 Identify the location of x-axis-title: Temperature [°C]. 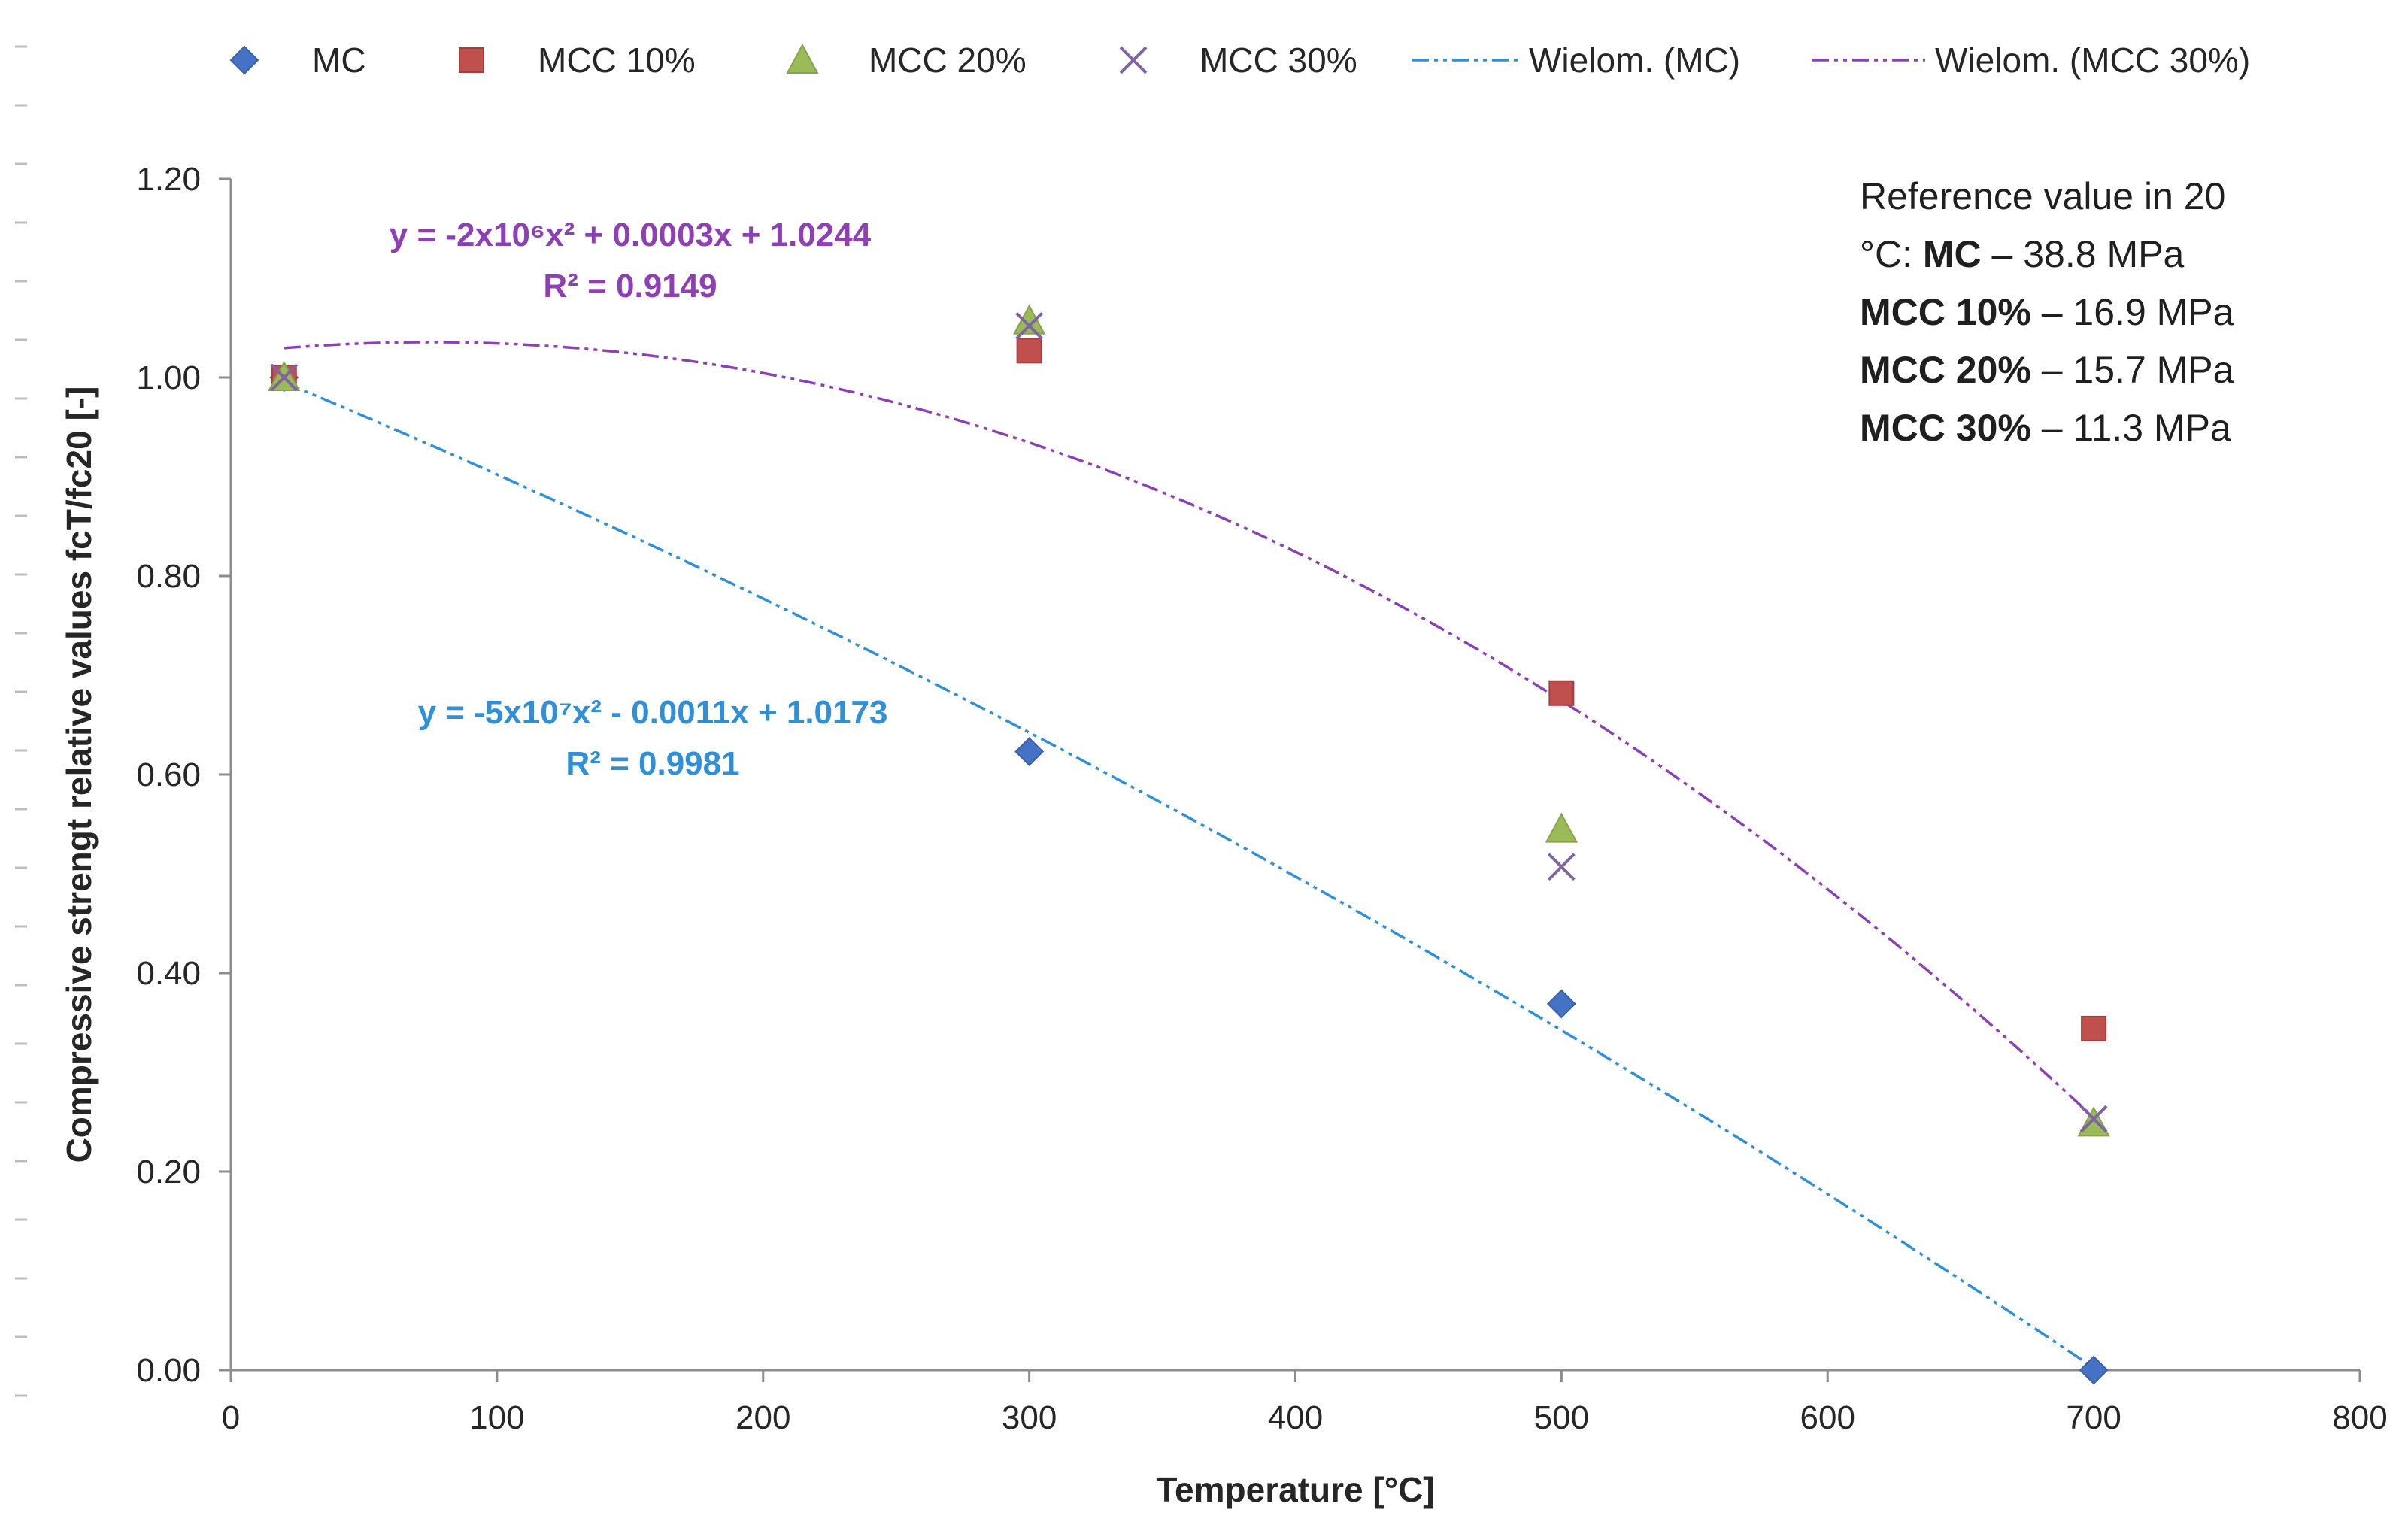
(1295, 1490).